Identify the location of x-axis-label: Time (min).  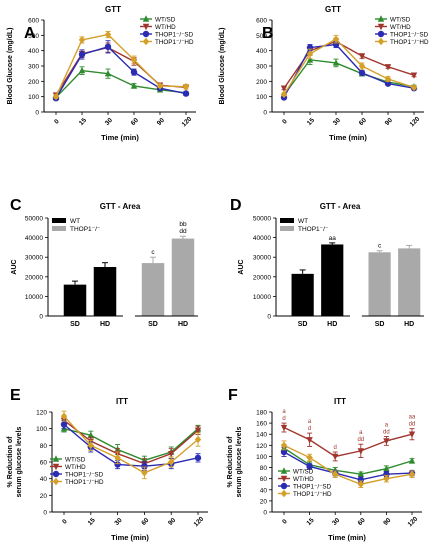
(347, 537).